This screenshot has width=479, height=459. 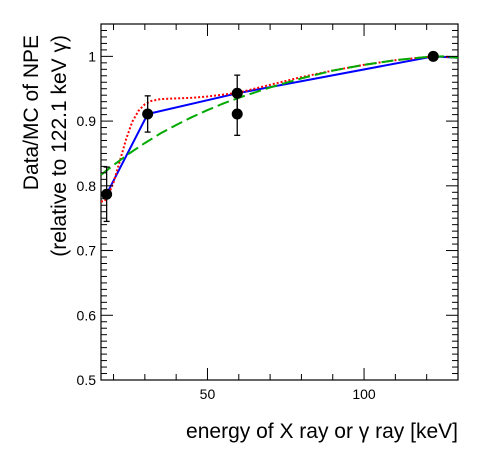 I want to click on x-tick-label-100: 100, so click(x=364, y=394).